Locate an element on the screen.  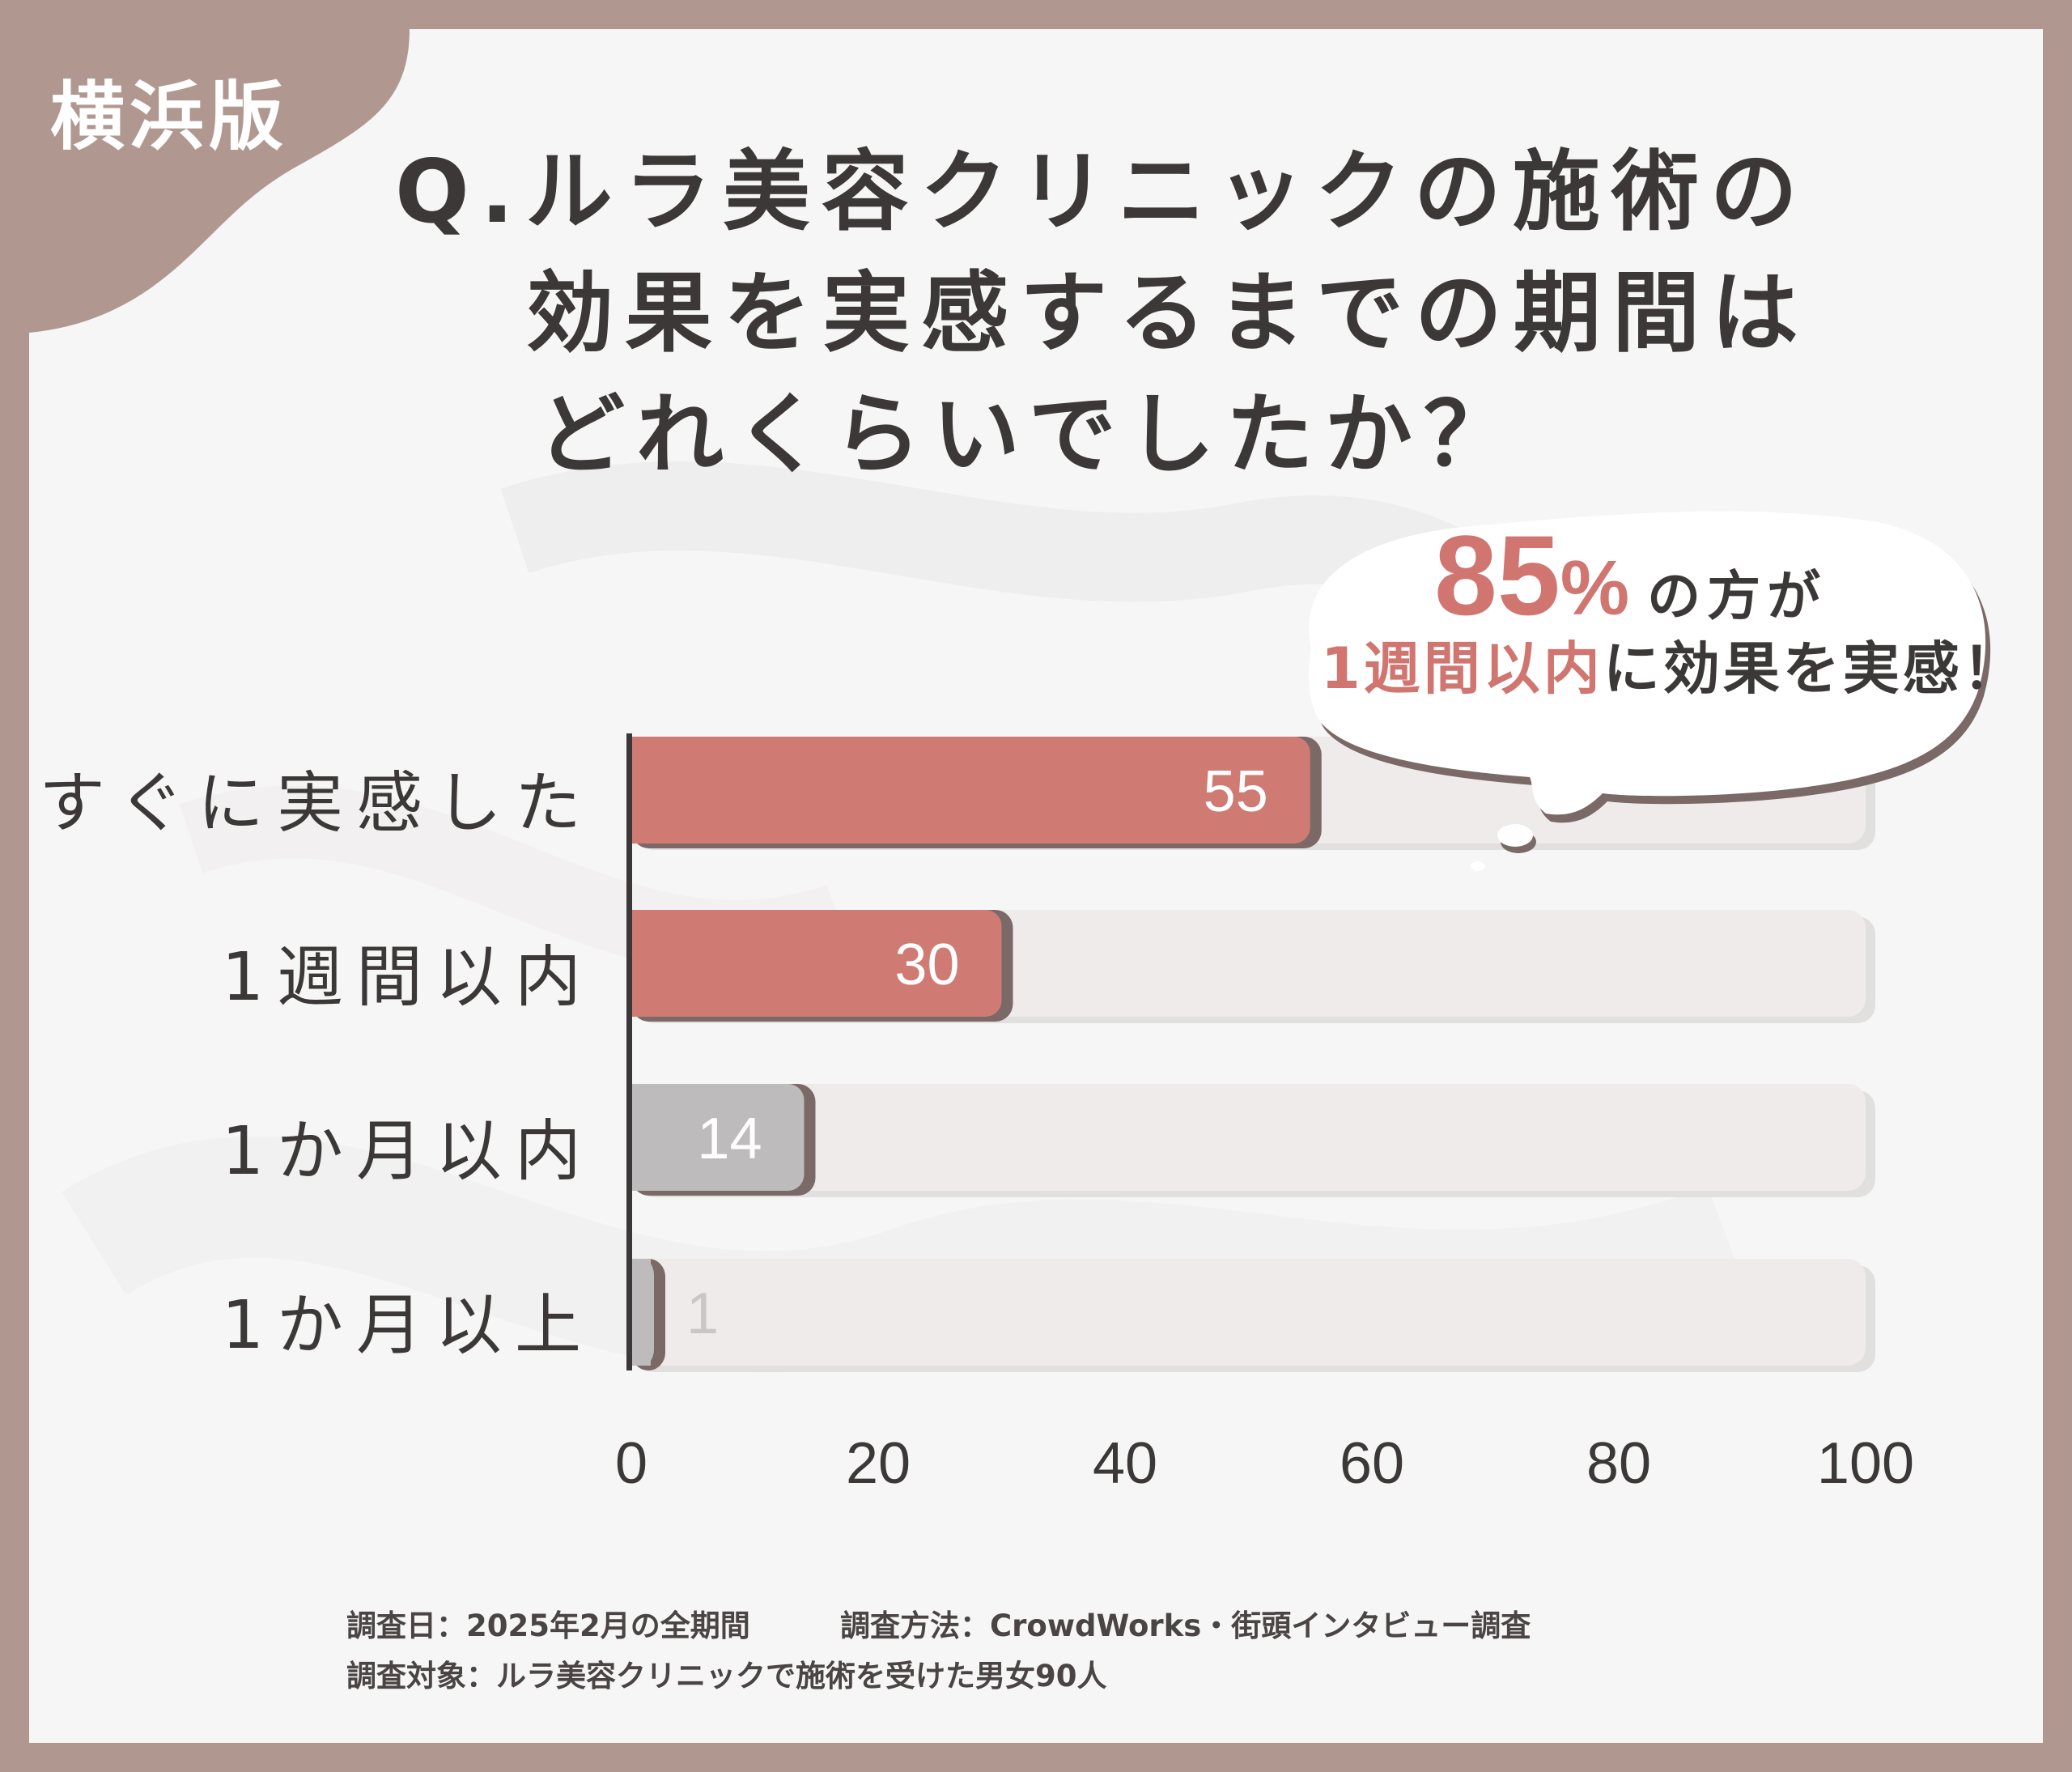
x-tick-label: 60 is located at coordinates (1372, 1464).